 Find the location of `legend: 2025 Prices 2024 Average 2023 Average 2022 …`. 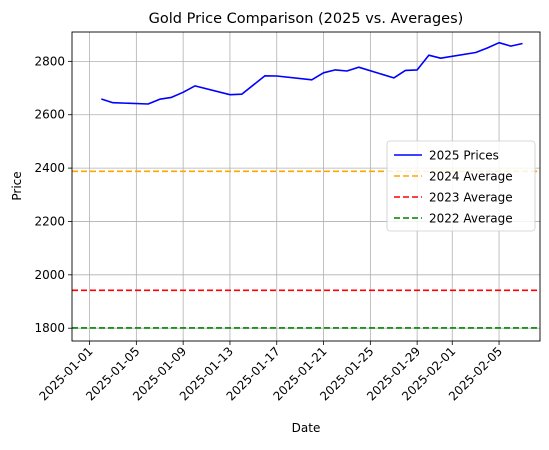

legend: 2025 Prices 2024 Average 2023 Average 2022 … is located at coordinates (461, 186).